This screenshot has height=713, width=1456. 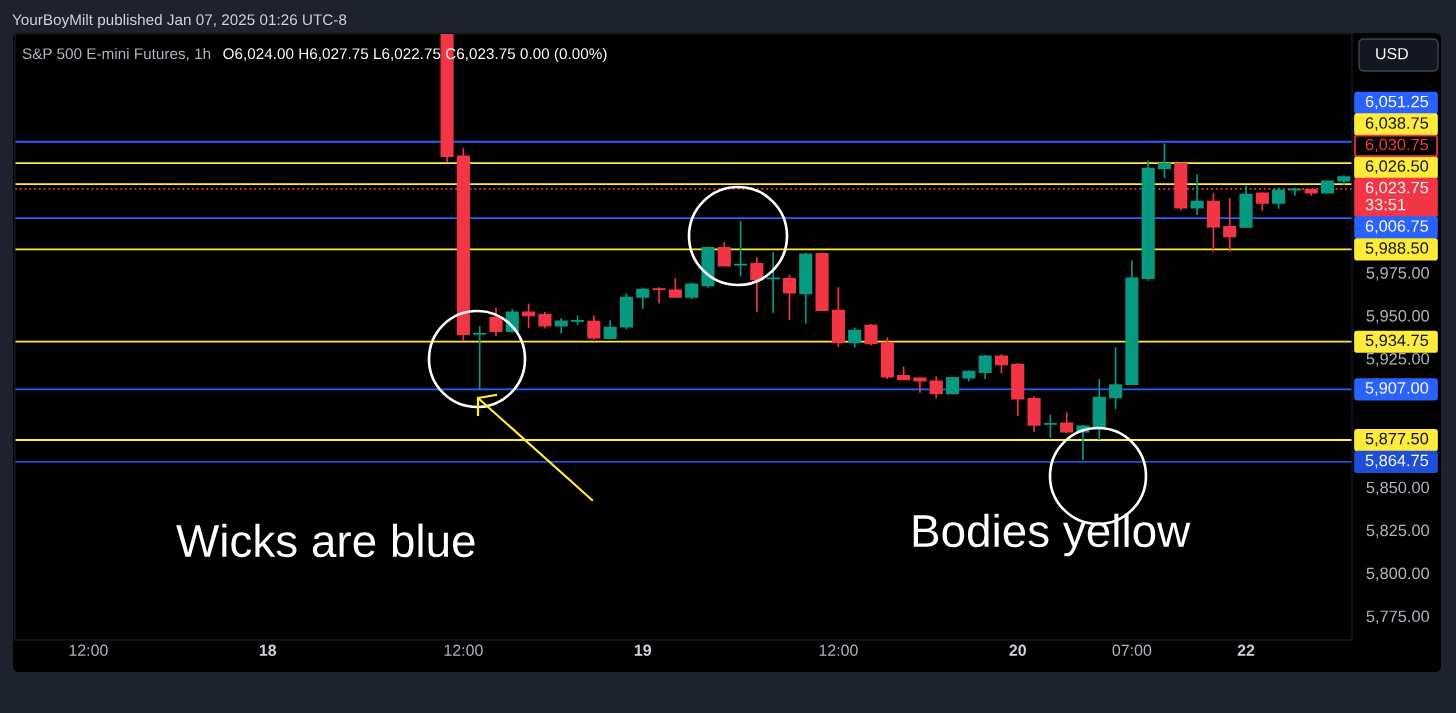 What do you see at coordinates (1397, 145) in the screenshot?
I see `text: 6,030.75` at bounding box center [1397, 145].